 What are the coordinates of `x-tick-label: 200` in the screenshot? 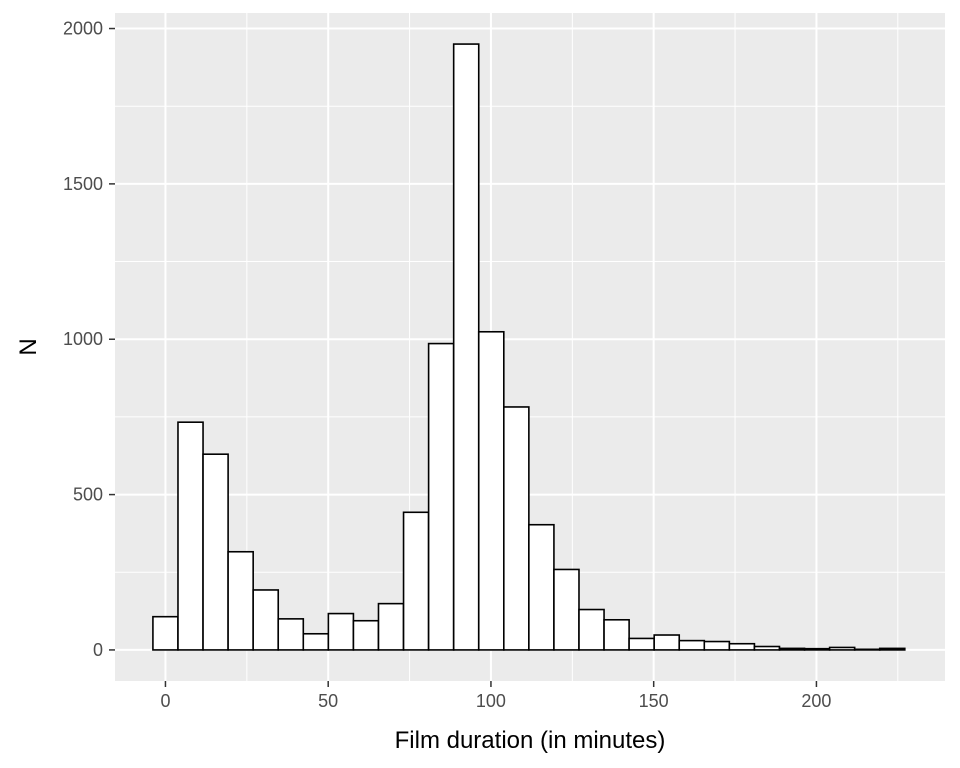 It's located at (816, 701).